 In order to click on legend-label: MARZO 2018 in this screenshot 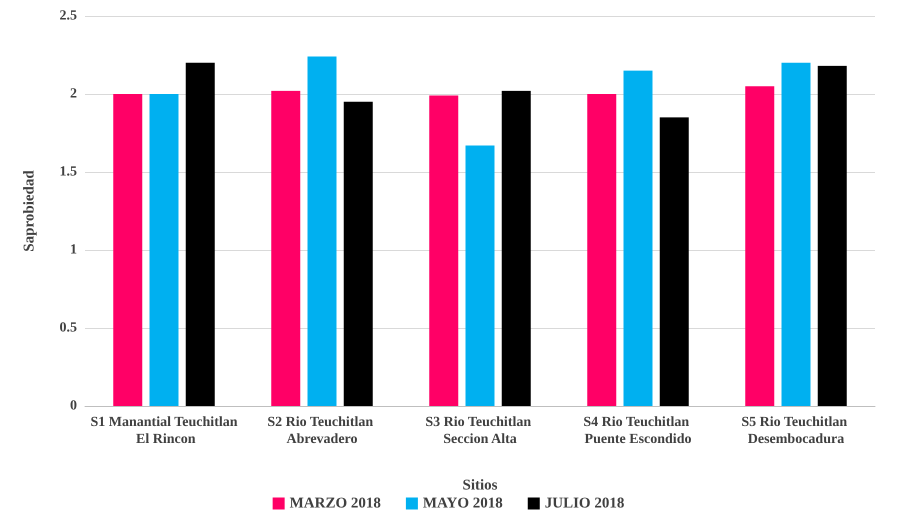, I will do `click(335, 504)`.